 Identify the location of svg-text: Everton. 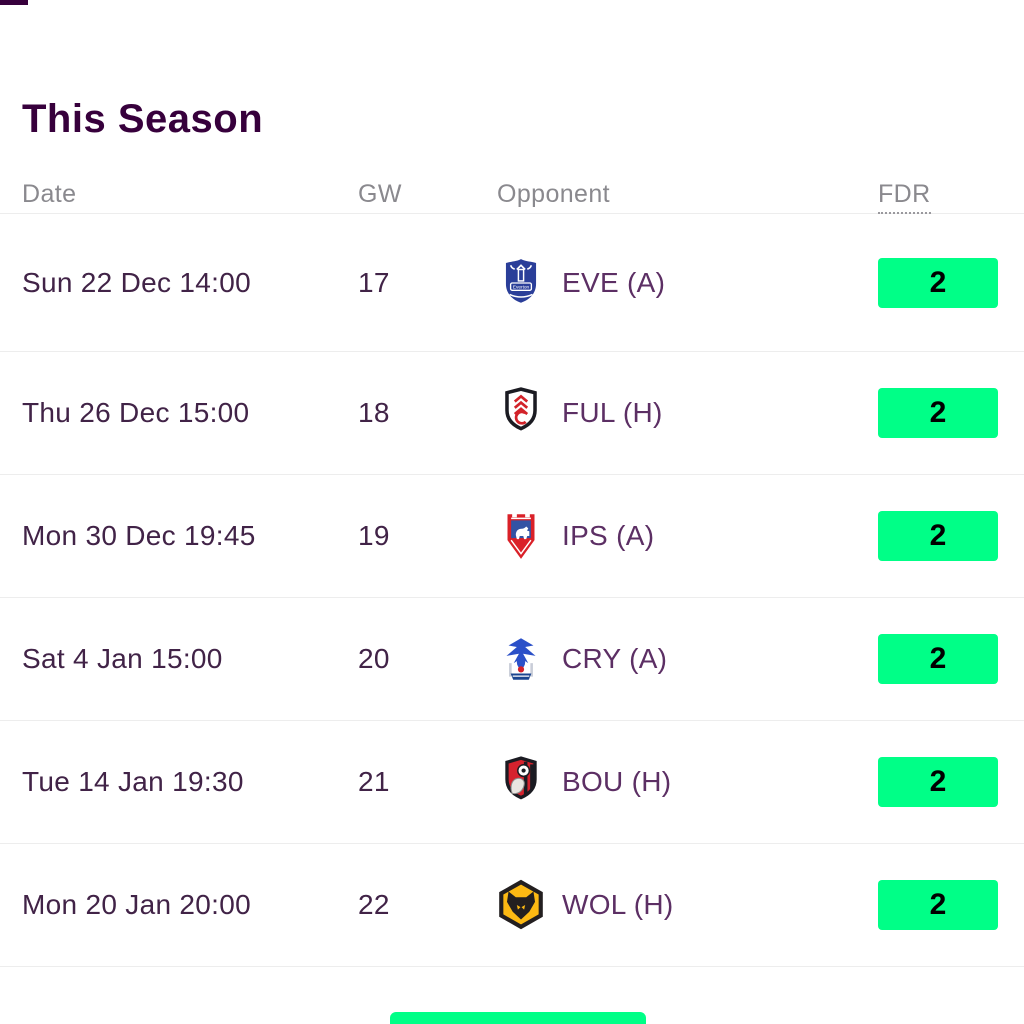
(521, 287).